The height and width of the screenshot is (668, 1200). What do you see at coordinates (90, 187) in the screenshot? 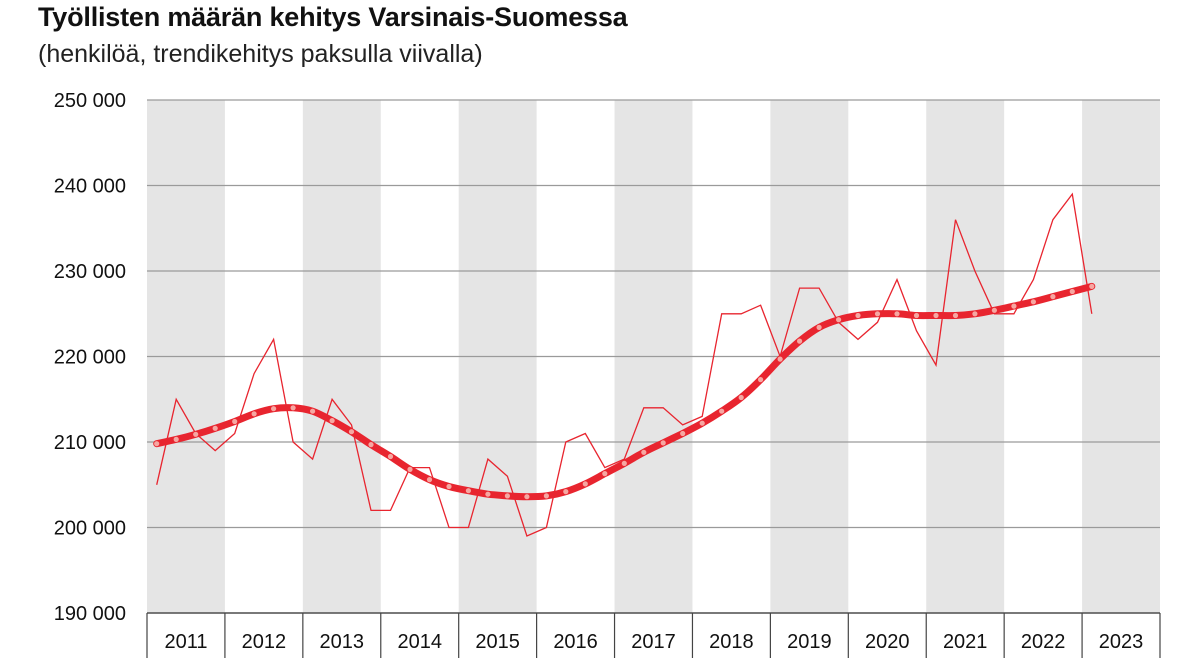
I see `y-tick-label: 240 000` at bounding box center [90, 187].